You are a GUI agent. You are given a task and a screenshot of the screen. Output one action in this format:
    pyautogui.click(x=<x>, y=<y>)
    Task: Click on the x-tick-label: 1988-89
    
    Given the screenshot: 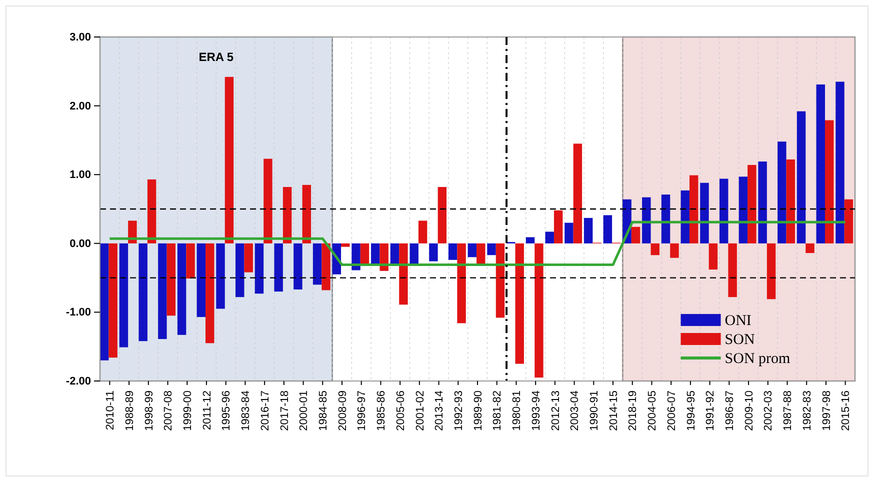 What is the action you would take?
    pyautogui.click(x=130, y=410)
    